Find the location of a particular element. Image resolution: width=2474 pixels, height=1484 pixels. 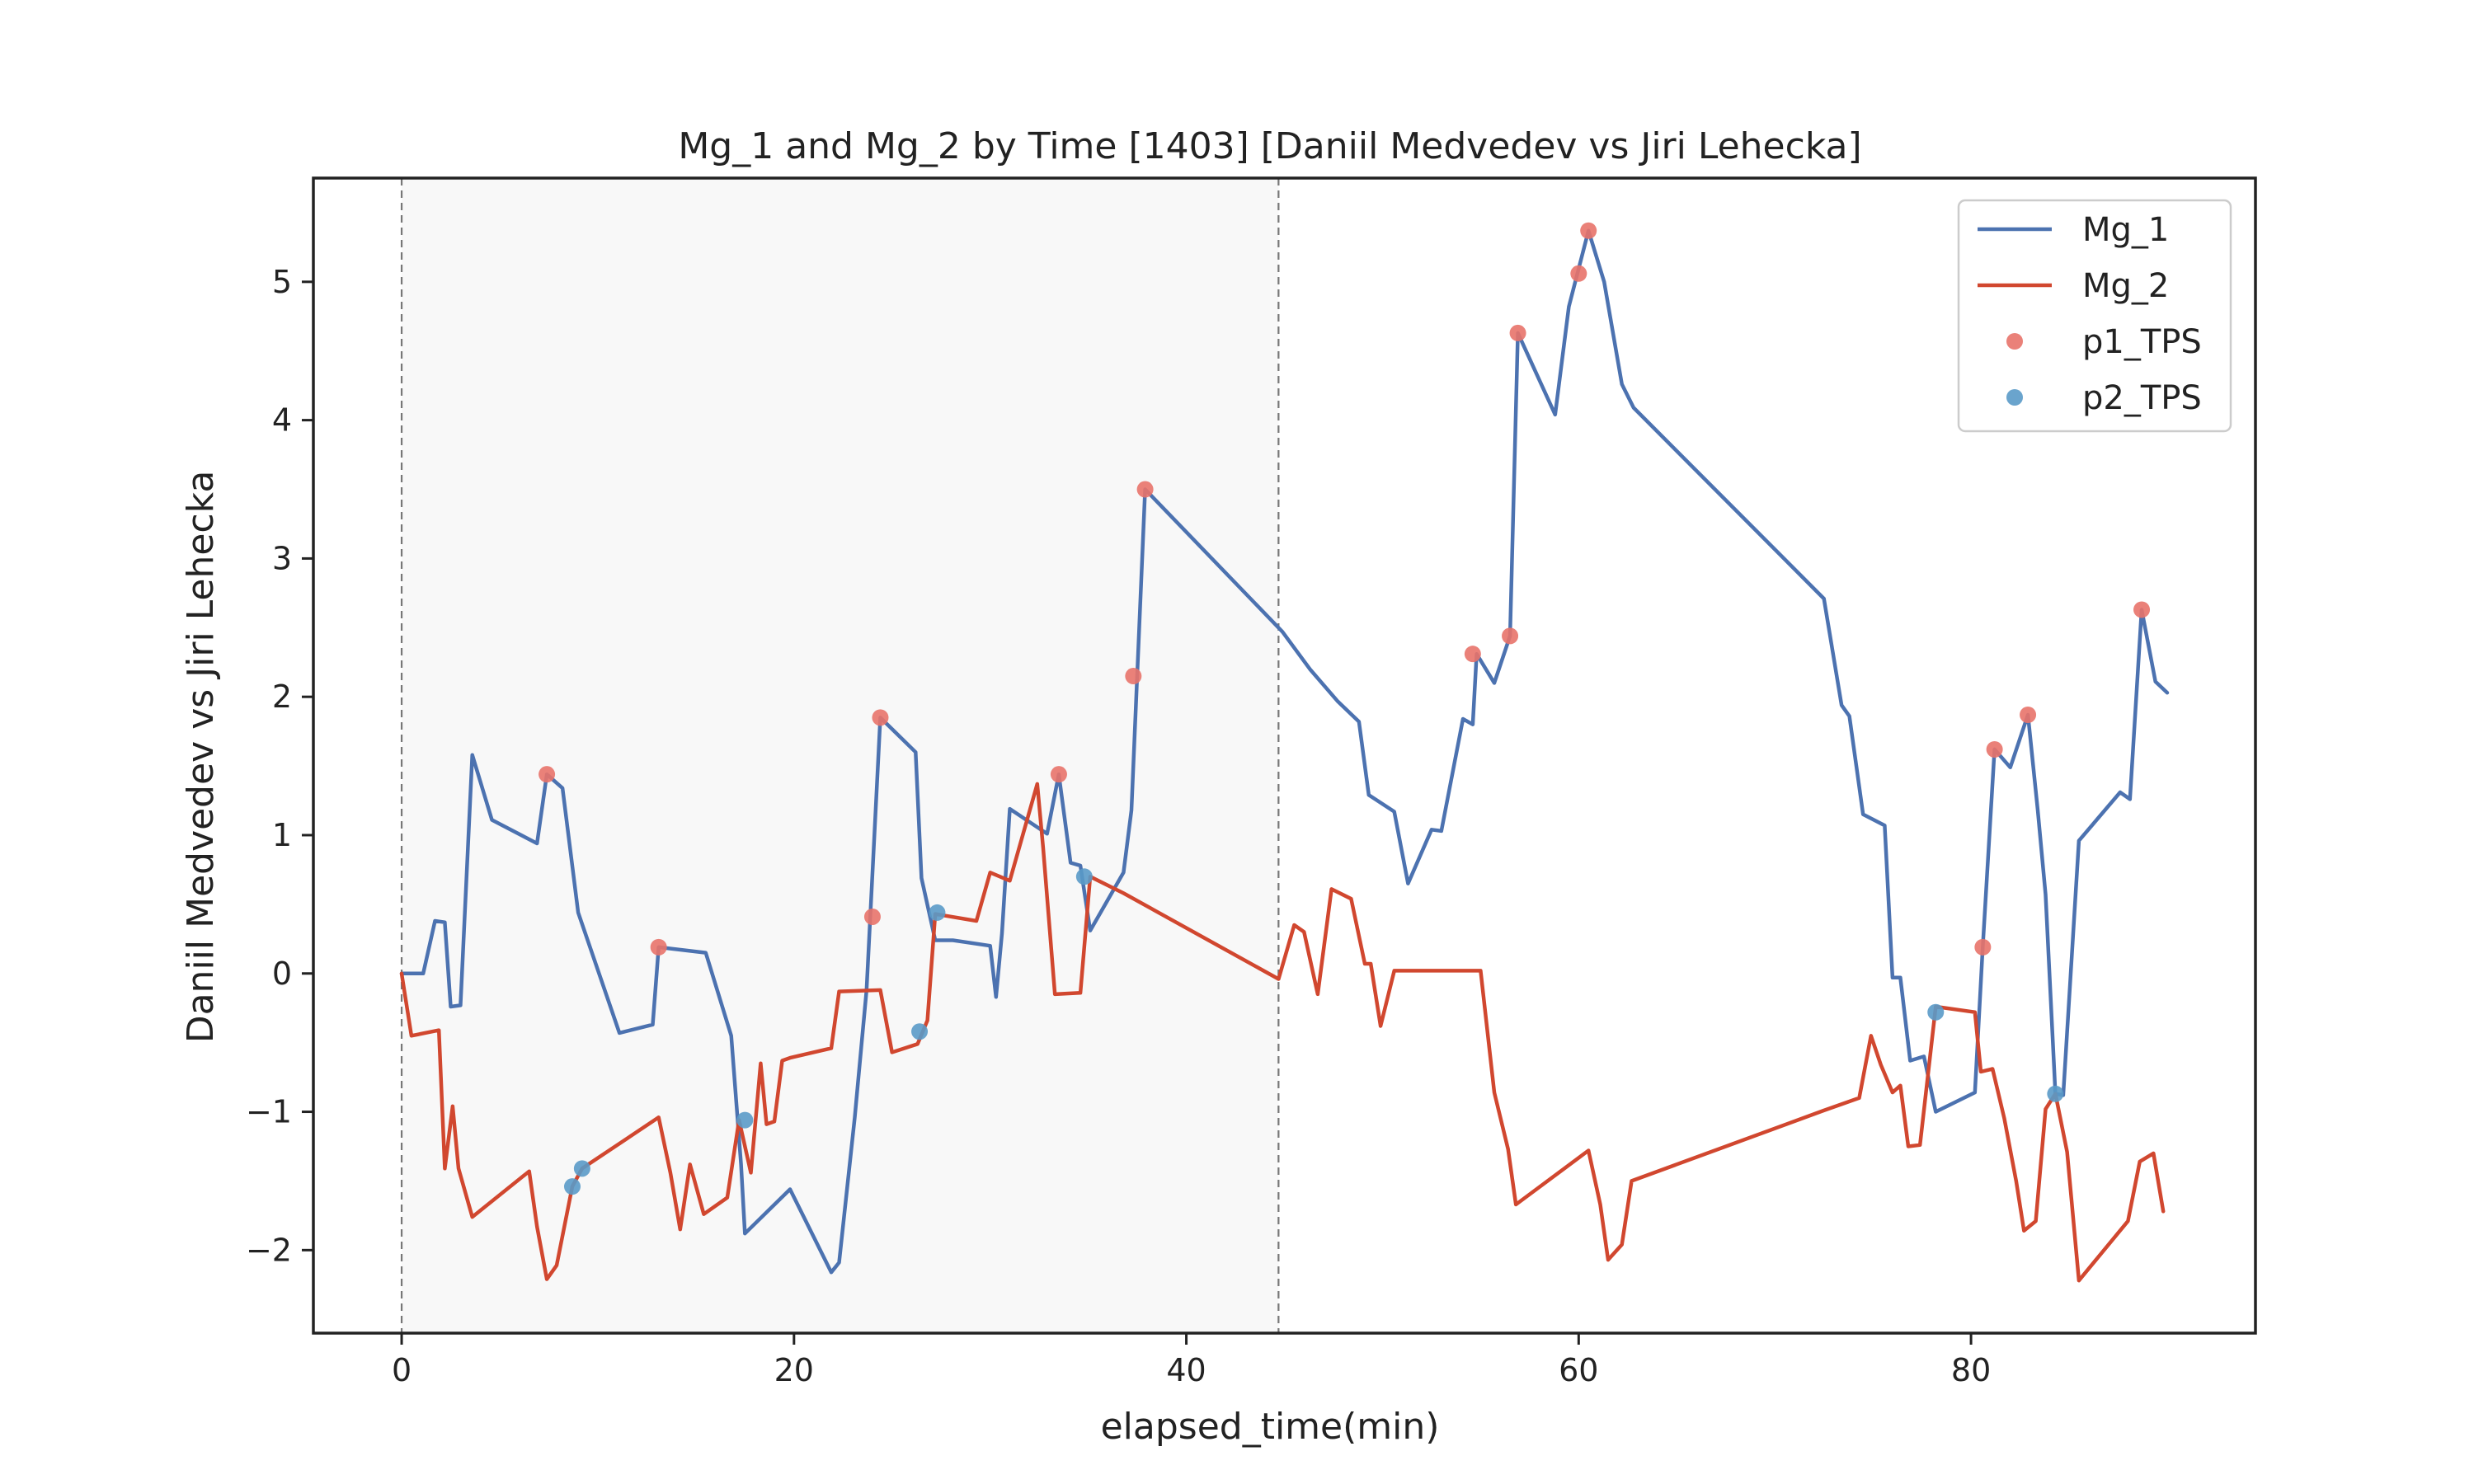

x-tick-label: 20 is located at coordinates (794, 1370).